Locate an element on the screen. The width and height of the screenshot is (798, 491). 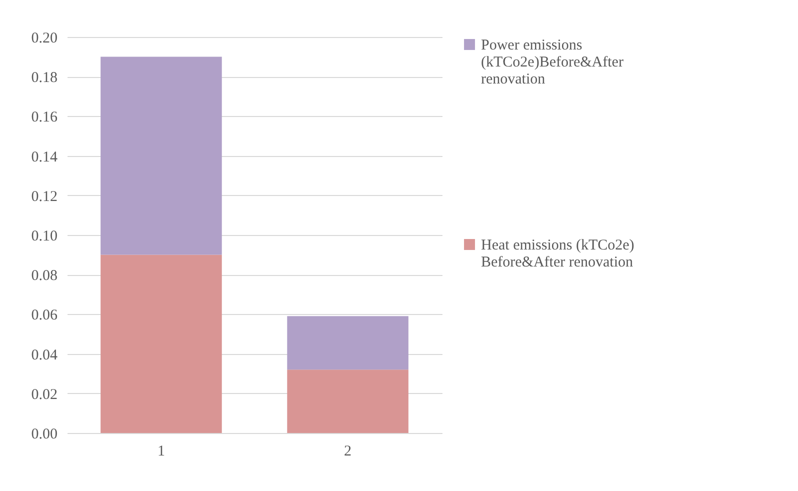
y-tick-label: 0.04 is located at coordinates (44, 355).